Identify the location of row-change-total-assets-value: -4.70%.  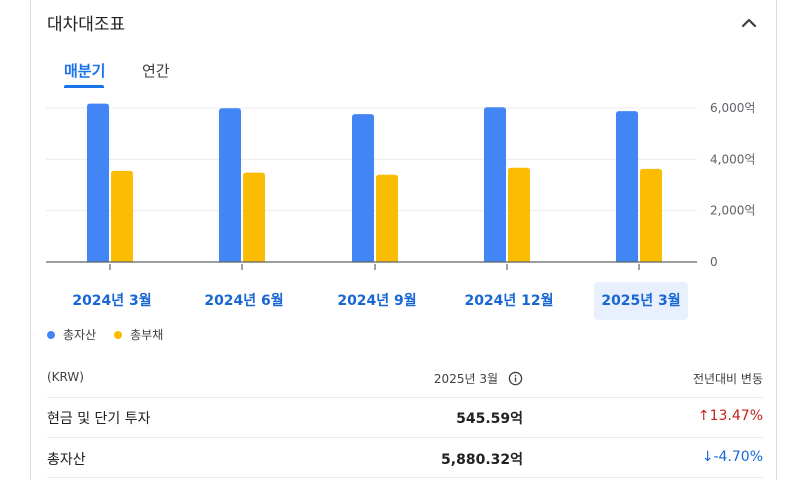
(738, 457).